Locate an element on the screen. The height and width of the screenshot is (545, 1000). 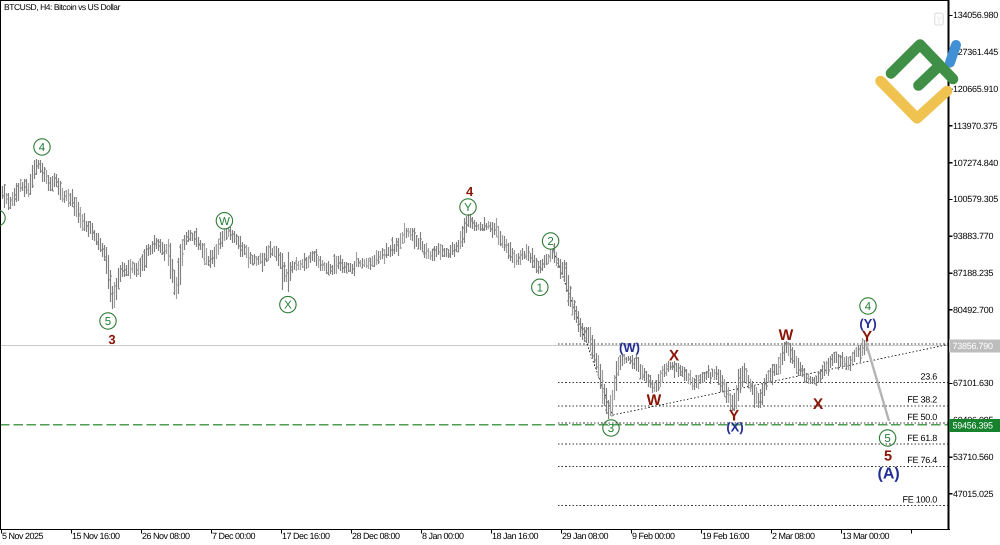
svg-text: (W) is located at coordinates (629, 347).